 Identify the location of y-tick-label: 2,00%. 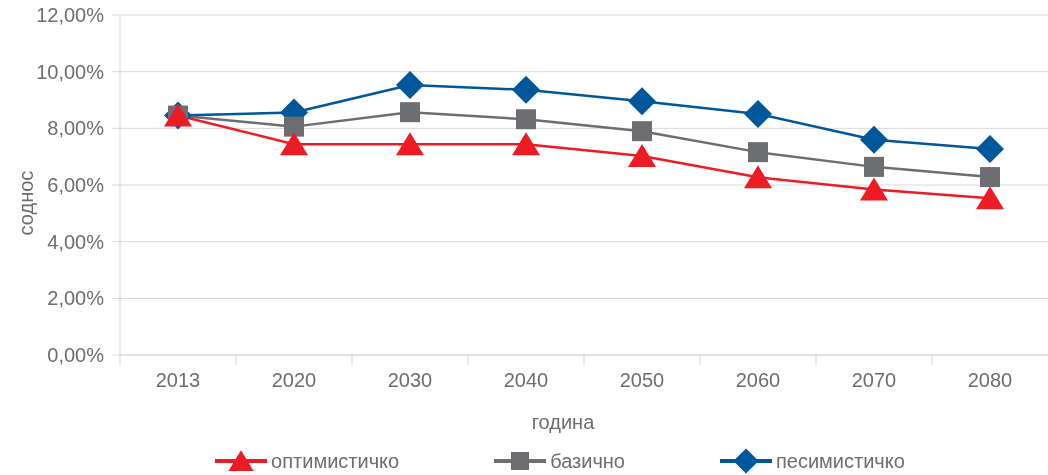
(76, 298).